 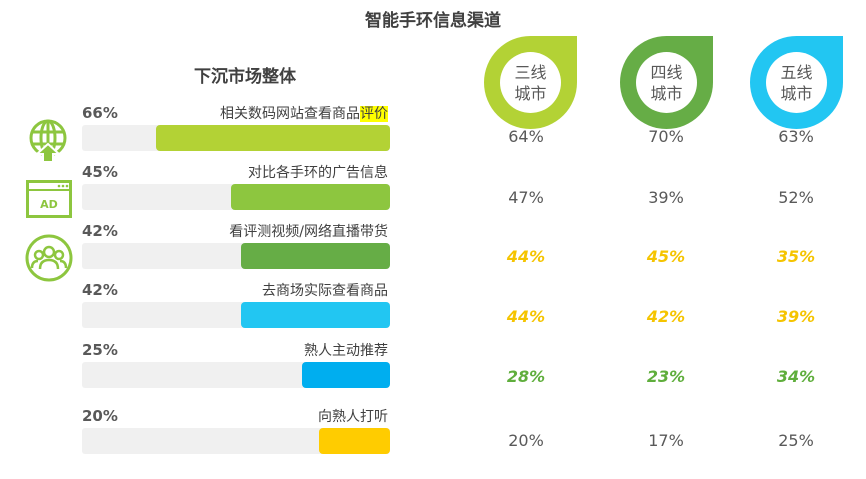 I want to click on city-value: 34%, so click(x=796, y=376).